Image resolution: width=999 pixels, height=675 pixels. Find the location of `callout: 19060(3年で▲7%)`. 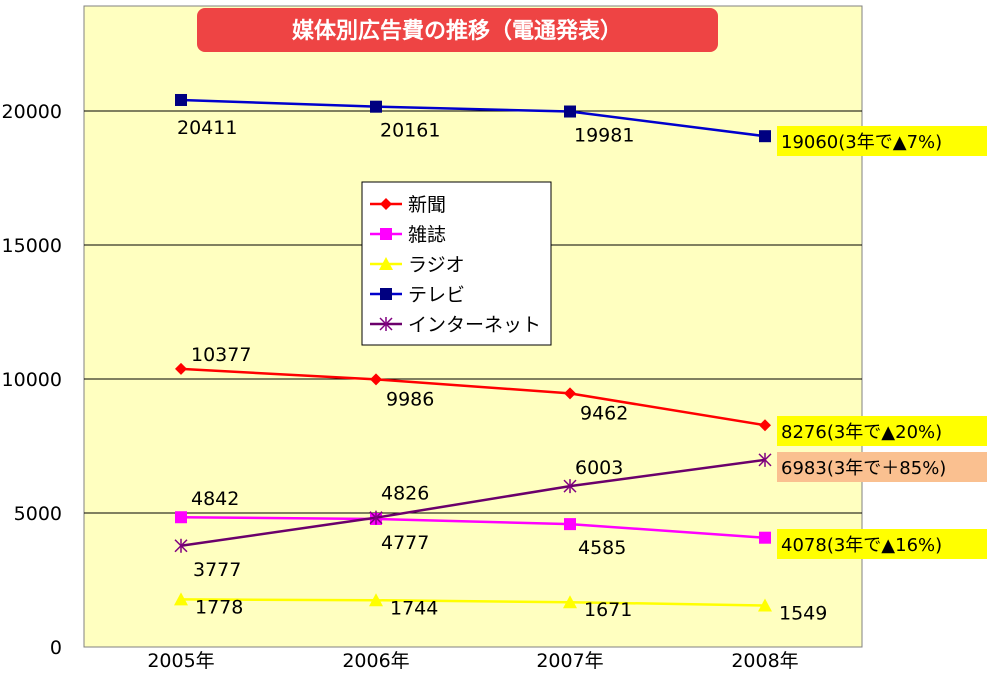

callout: 19060(3年で▲7%) is located at coordinates (882, 141).